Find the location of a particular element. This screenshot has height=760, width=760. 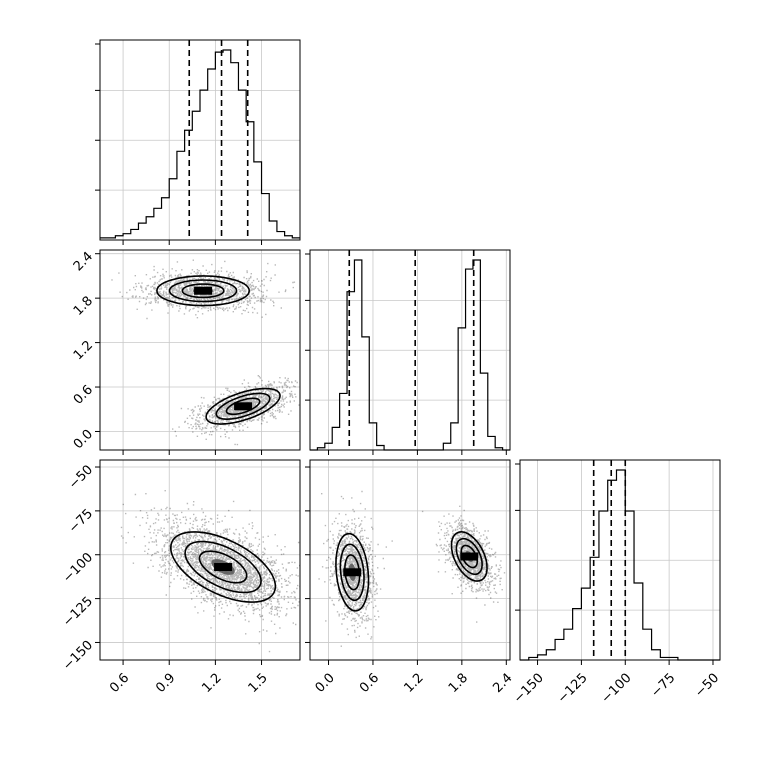

x-tick-label: −100 is located at coordinates (617, 689).